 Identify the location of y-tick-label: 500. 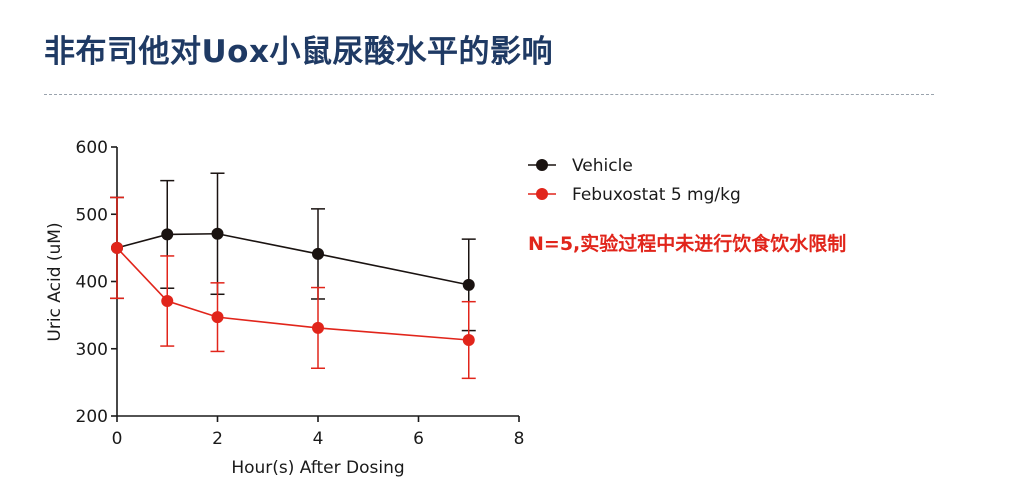
(92, 215).